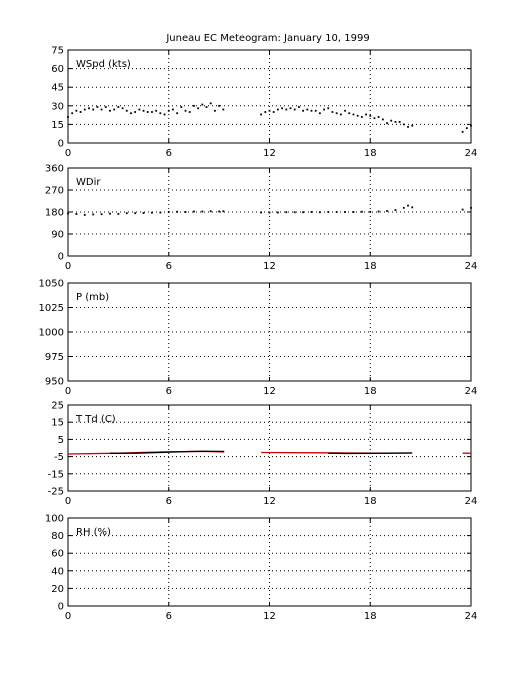  What do you see at coordinates (57, 88) in the screenshot?
I see `y-tick-label: 45` at bounding box center [57, 88].